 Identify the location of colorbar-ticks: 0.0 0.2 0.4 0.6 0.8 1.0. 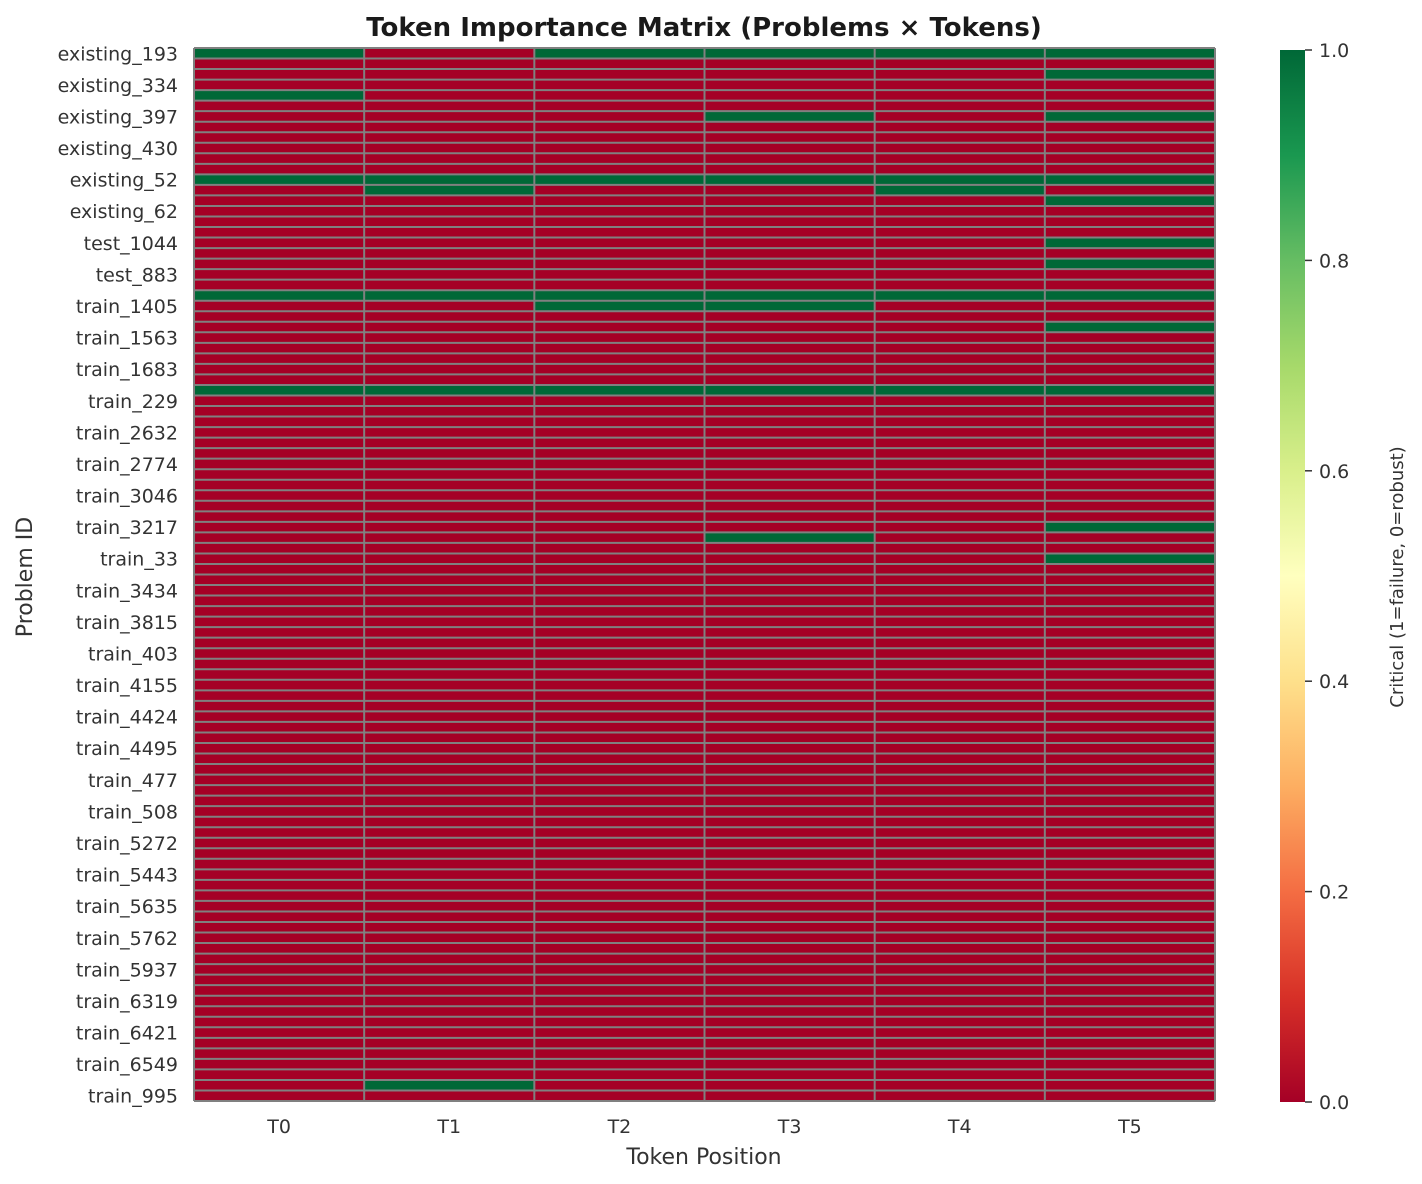
(1327, 577).